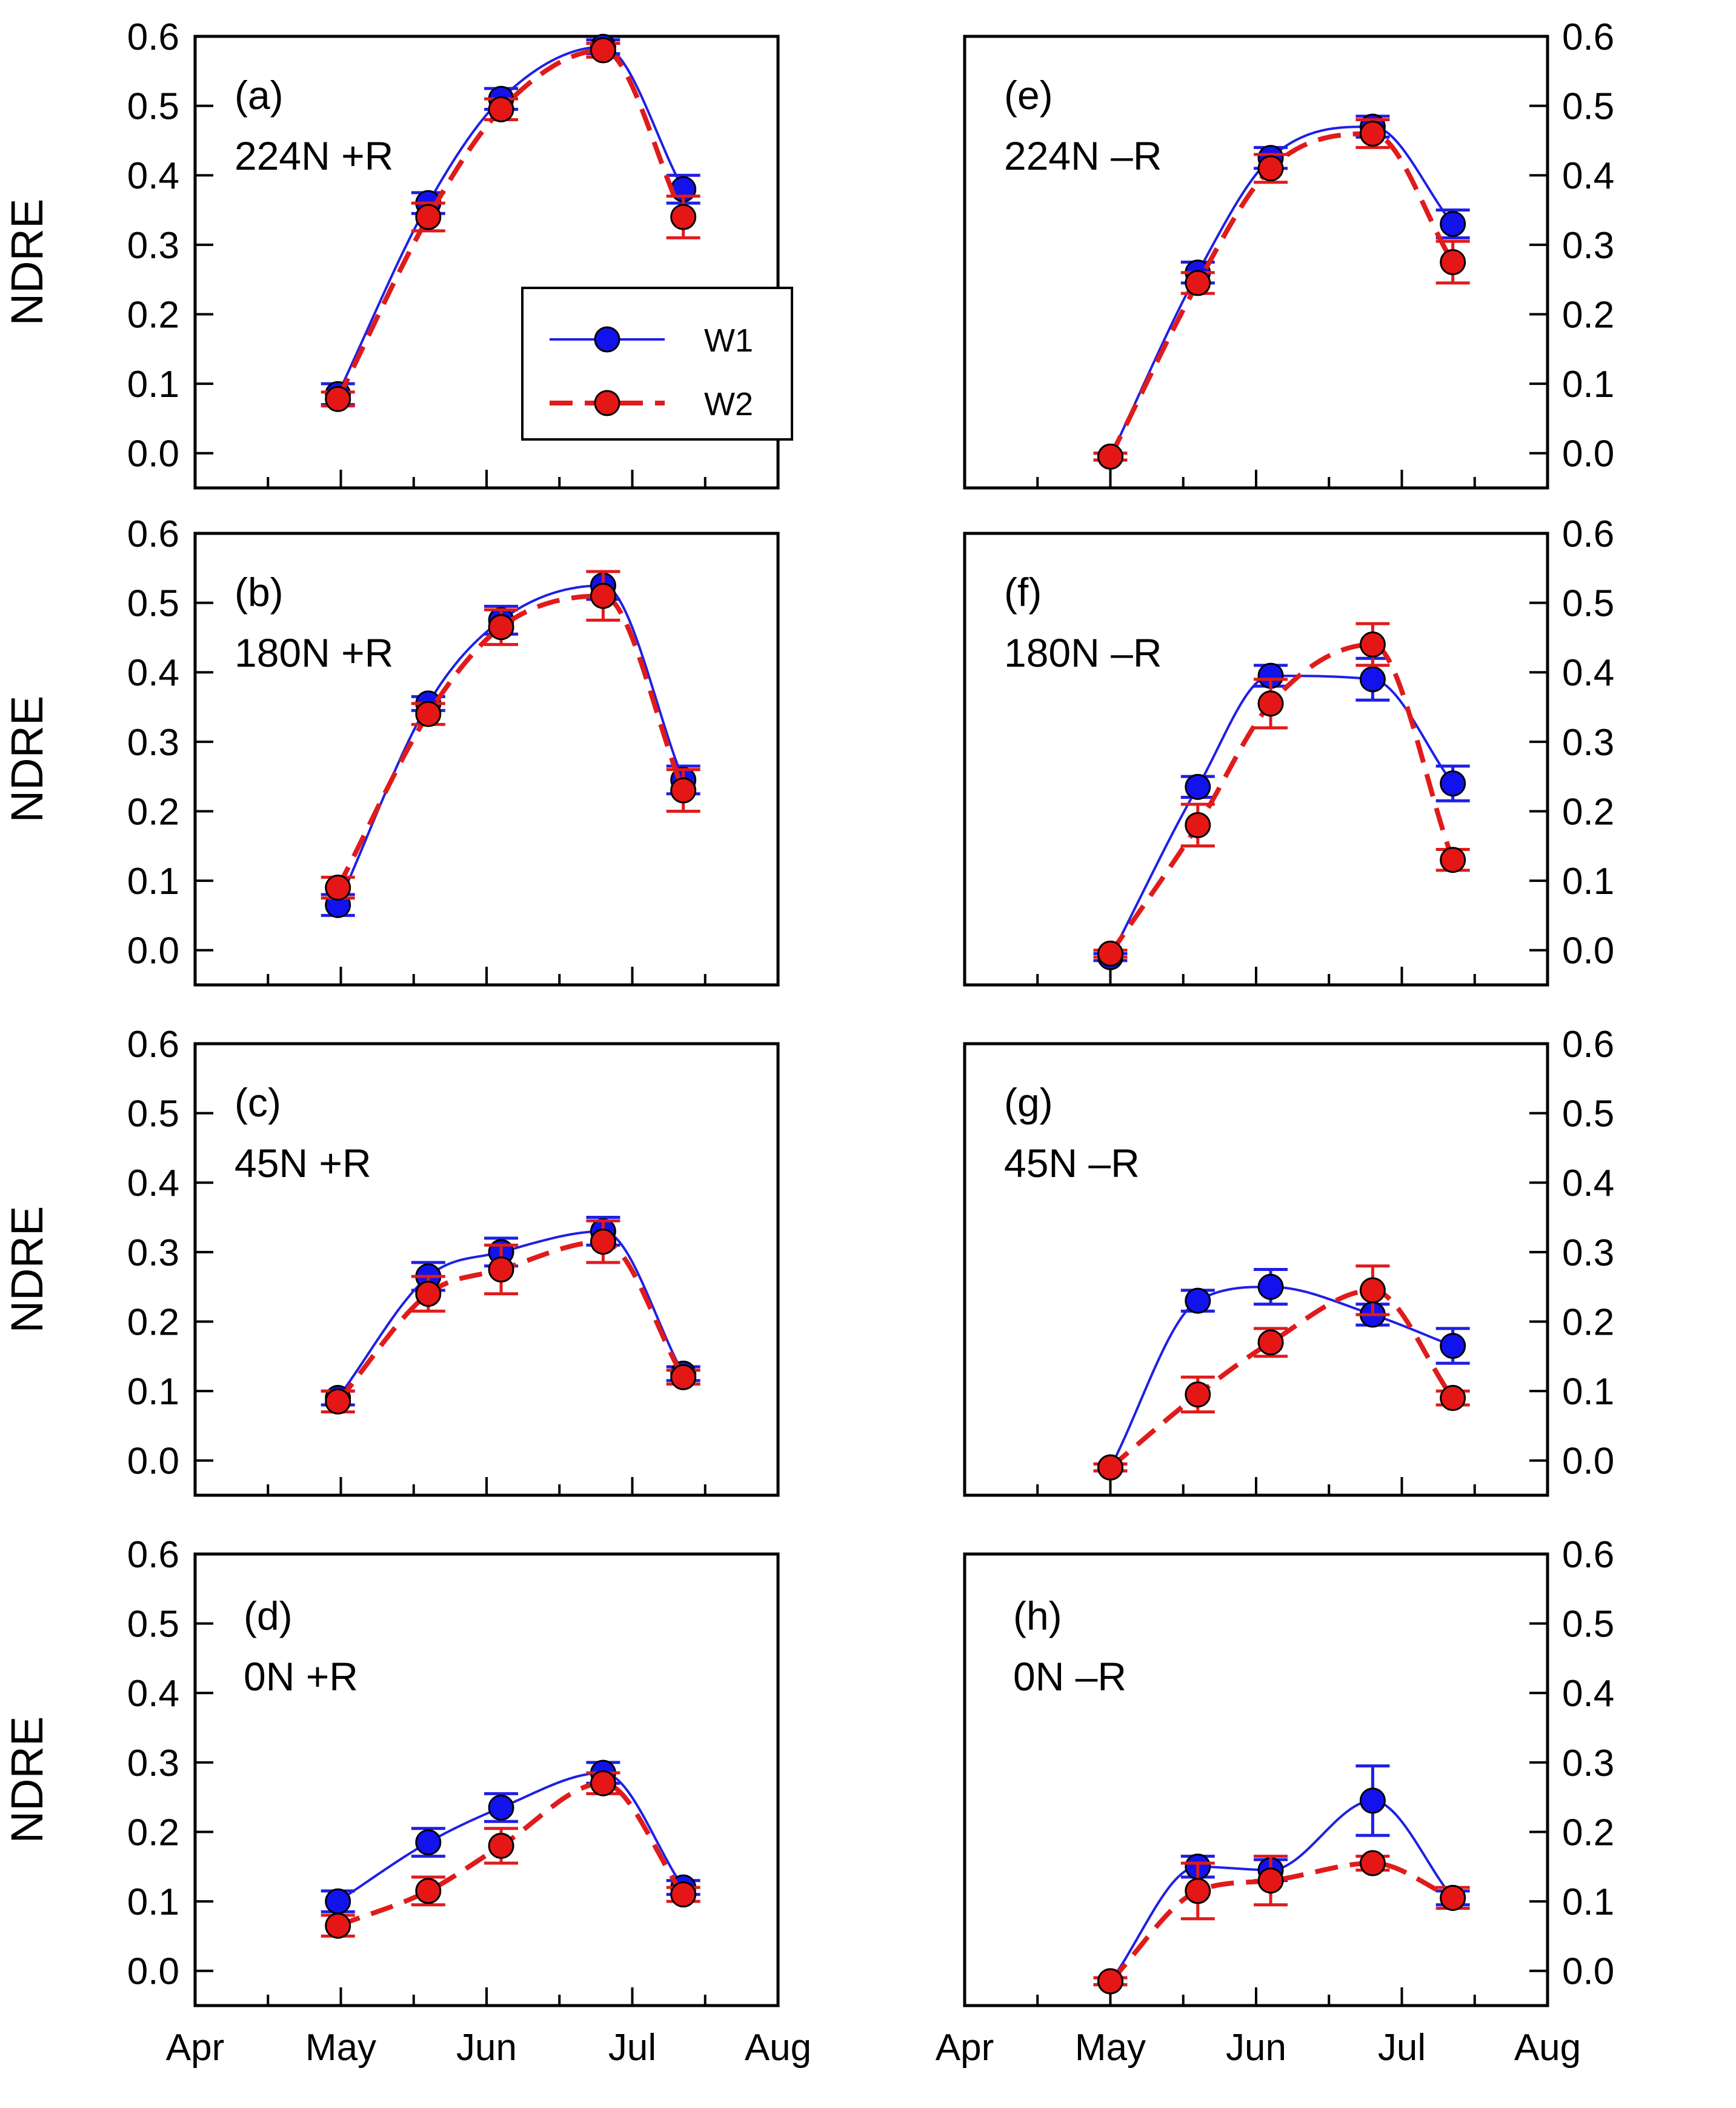  Describe the element at coordinates (1083, 155) in the screenshot. I see `treatment-label: 224N –R` at that location.